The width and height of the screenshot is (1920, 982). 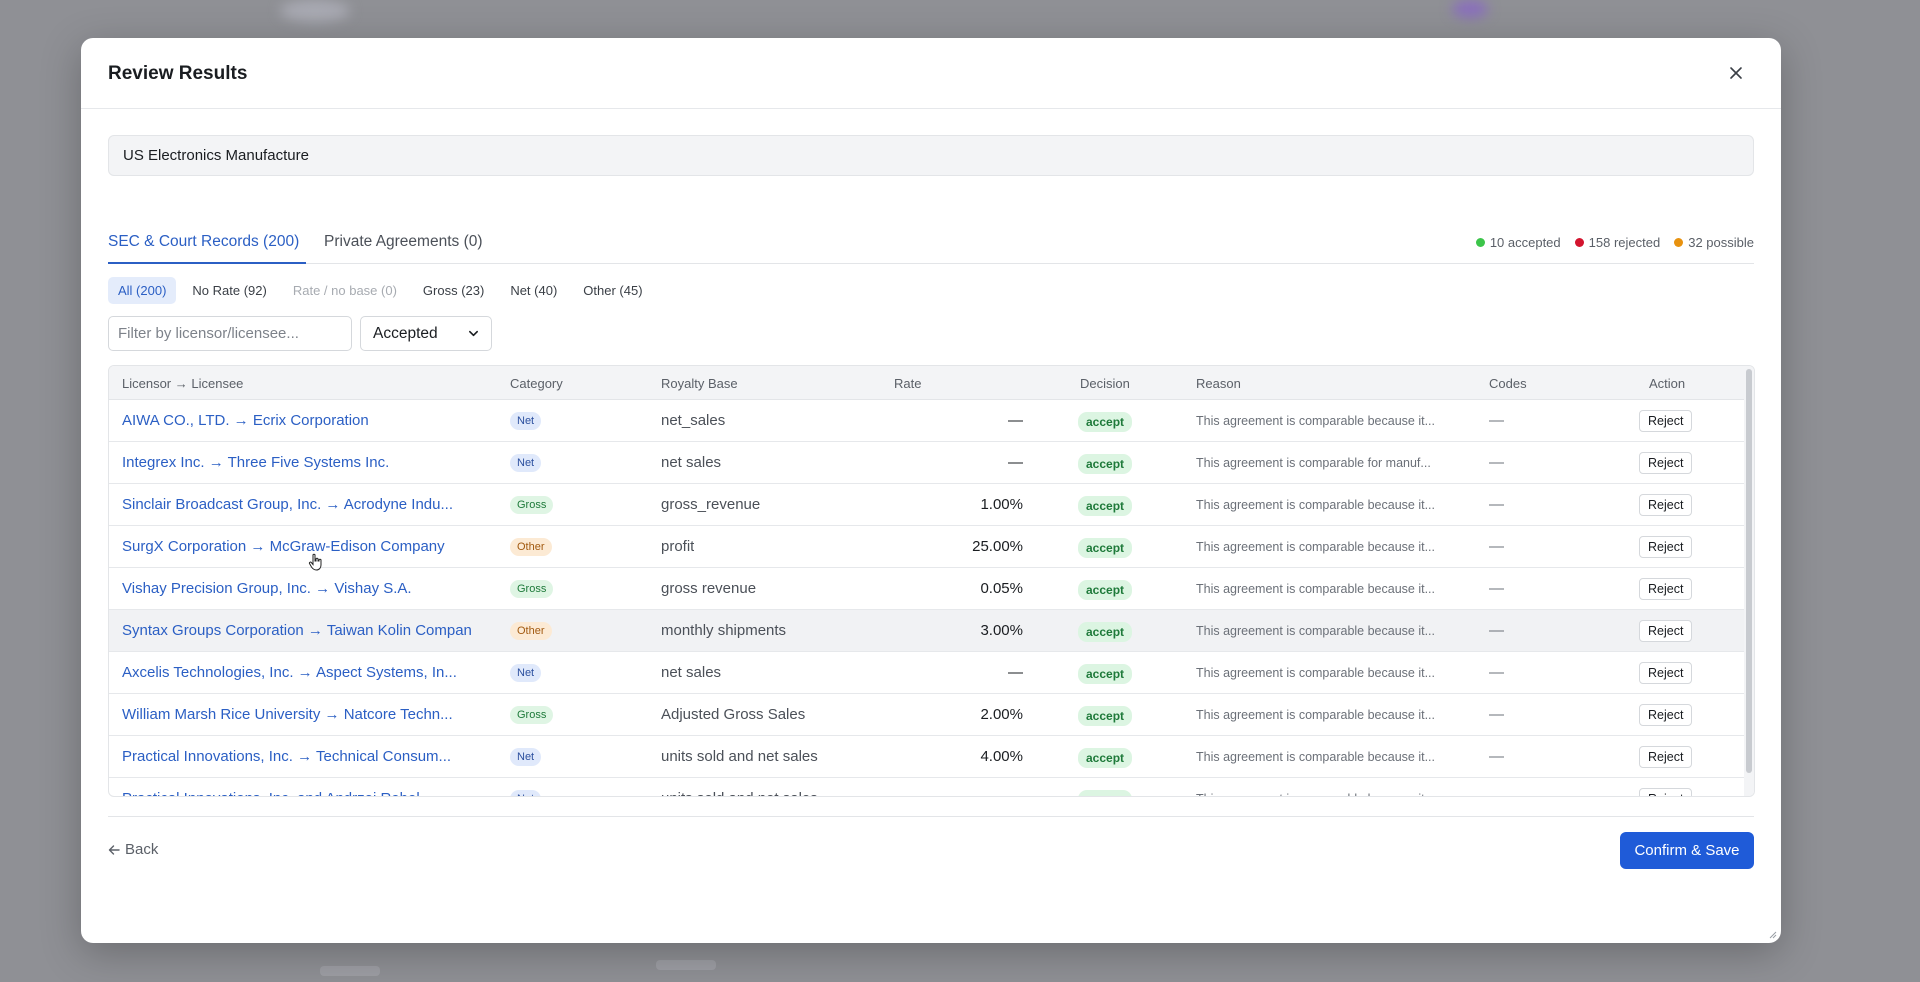 I want to click on licensor-filter-input, so click(x=230, y=333).